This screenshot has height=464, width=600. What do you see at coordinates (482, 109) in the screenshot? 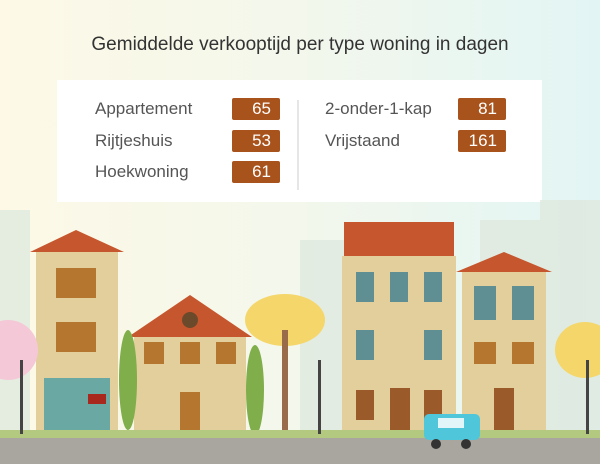
I see `value-badge: 81` at bounding box center [482, 109].